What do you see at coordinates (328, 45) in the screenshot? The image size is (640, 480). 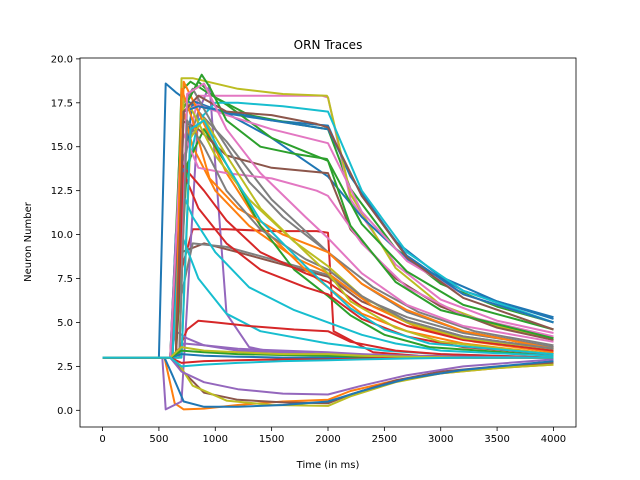 I see `chart-title: ORN Traces` at bounding box center [328, 45].